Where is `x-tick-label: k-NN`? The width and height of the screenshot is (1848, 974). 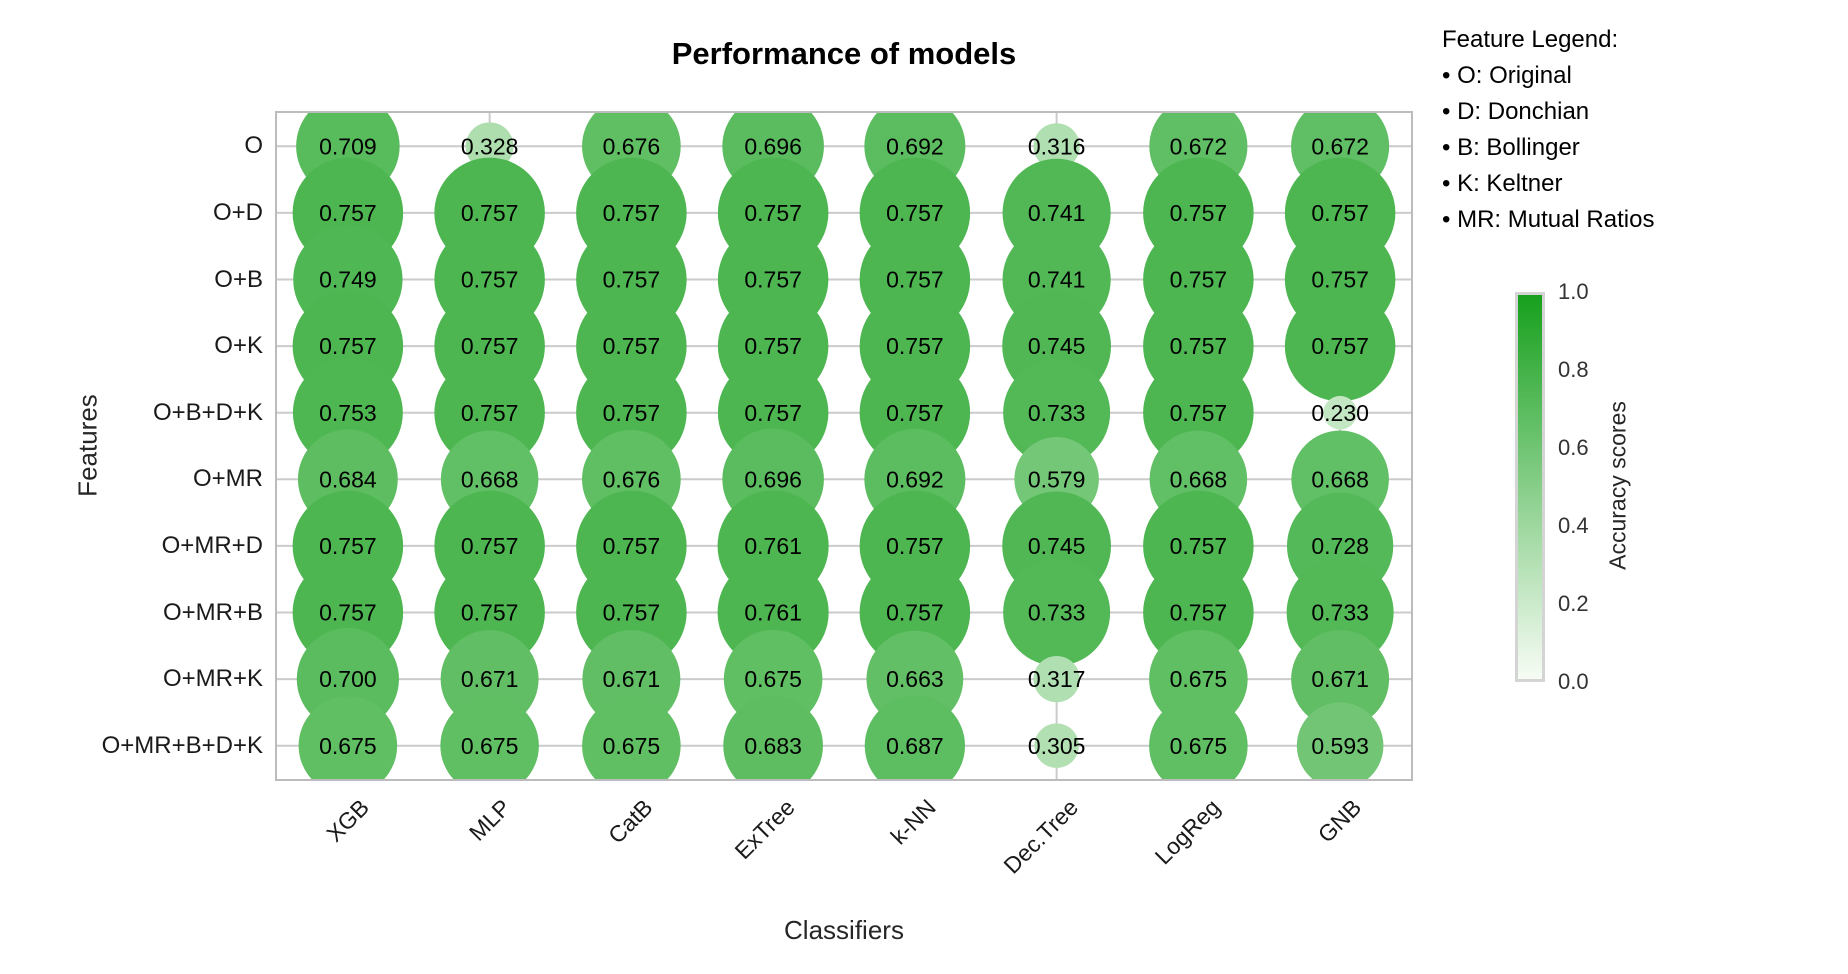 x-tick-label: k-NN is located at coordinates (913, 822).